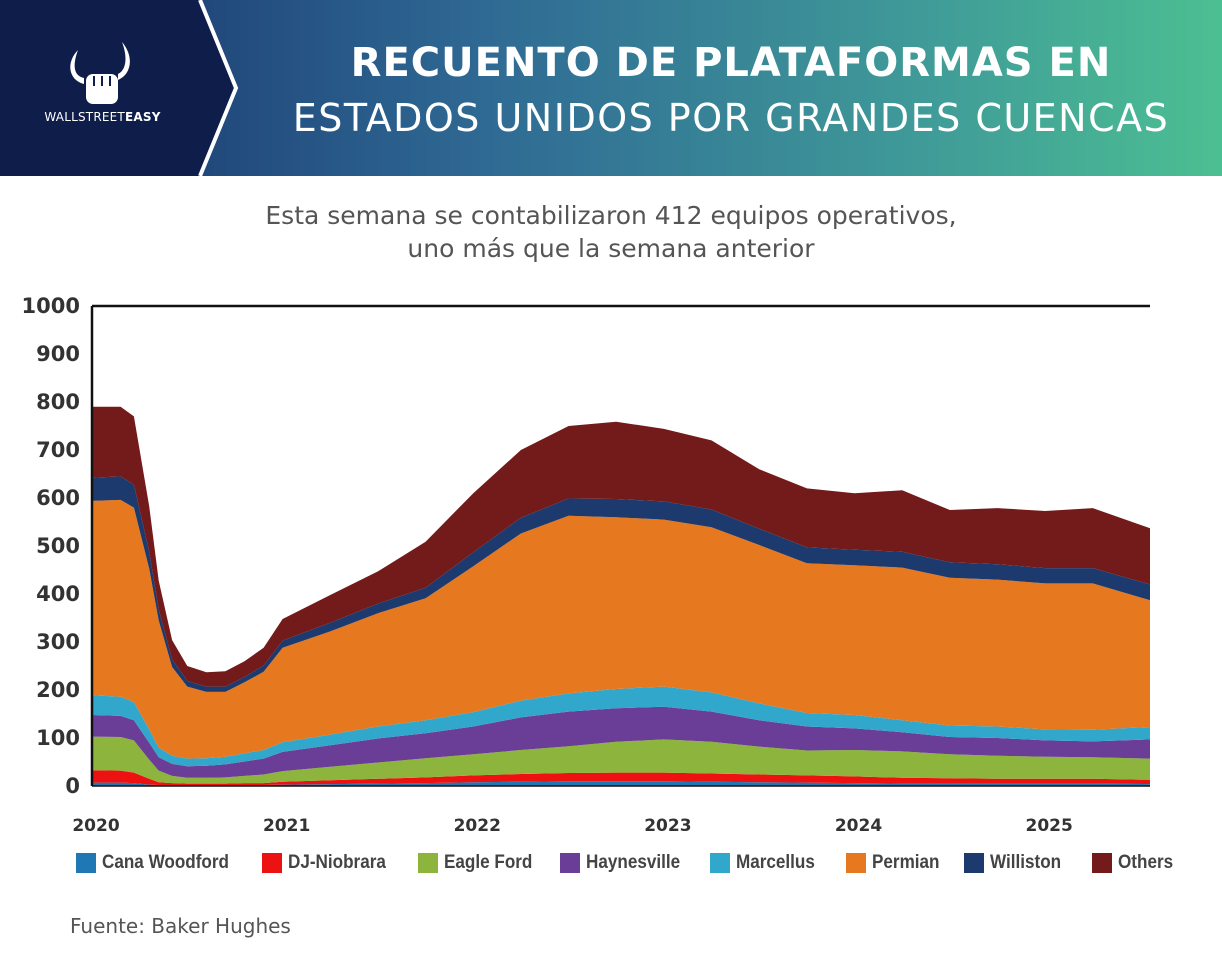  I want to click on page-title-line1: RECUENTO DE PLATAFORMAS EN, so click(731, 63).